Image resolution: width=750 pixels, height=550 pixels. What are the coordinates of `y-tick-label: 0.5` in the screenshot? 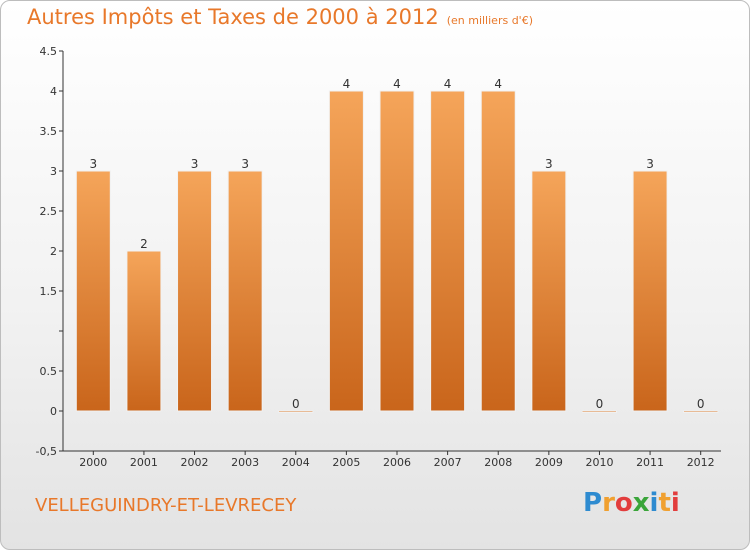 It's located at (49, 371).